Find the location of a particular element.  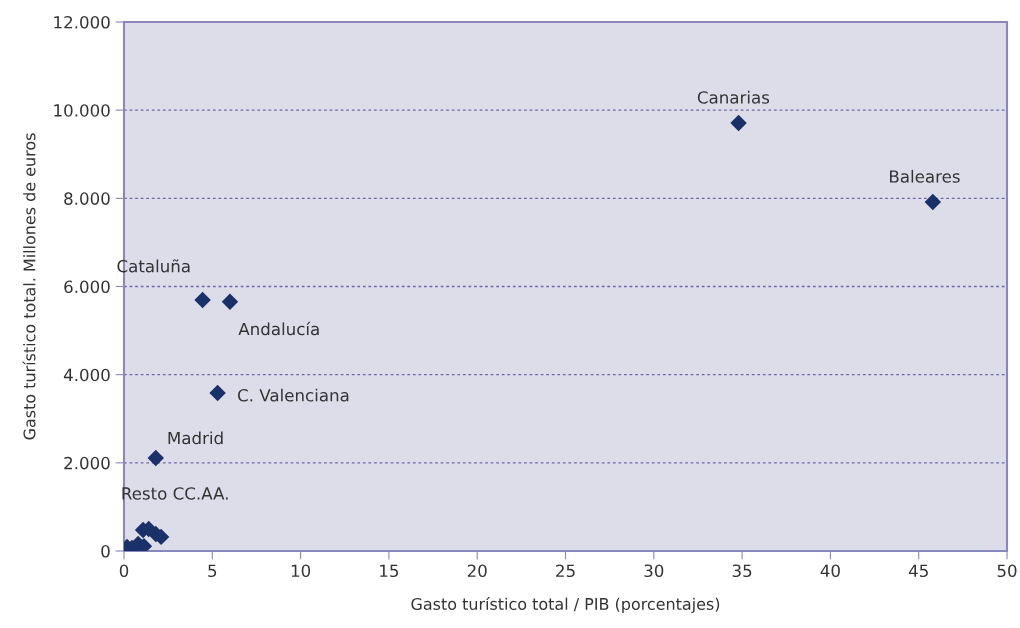

x-tick-label: 20 is located at coordinates (477, 571).